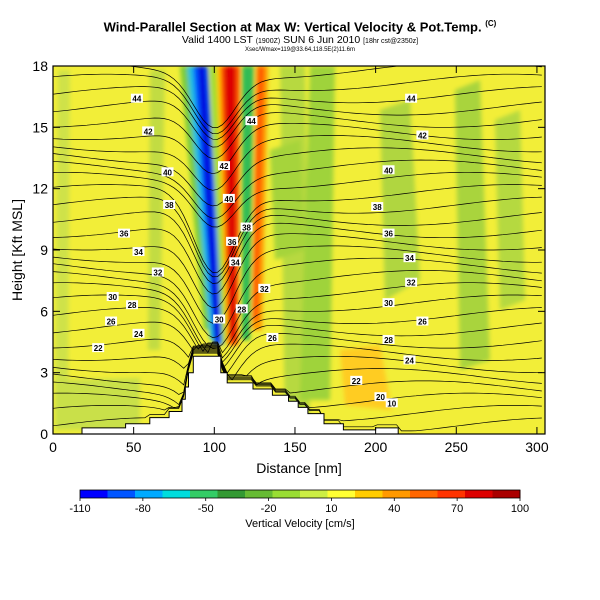 The image size is (600, 600). Describe the element at coordinates (215, 447) in the screenshot. I see `x-tick-label: 100` at that location.